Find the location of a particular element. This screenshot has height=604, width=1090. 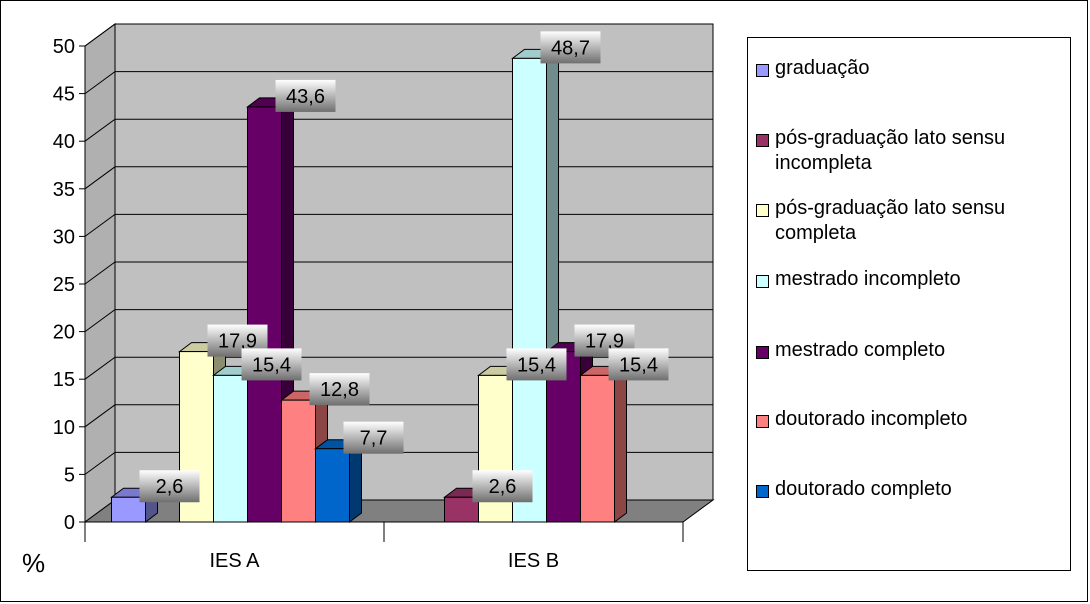

data-label: 7,7 is located at coordinates (373, 437).